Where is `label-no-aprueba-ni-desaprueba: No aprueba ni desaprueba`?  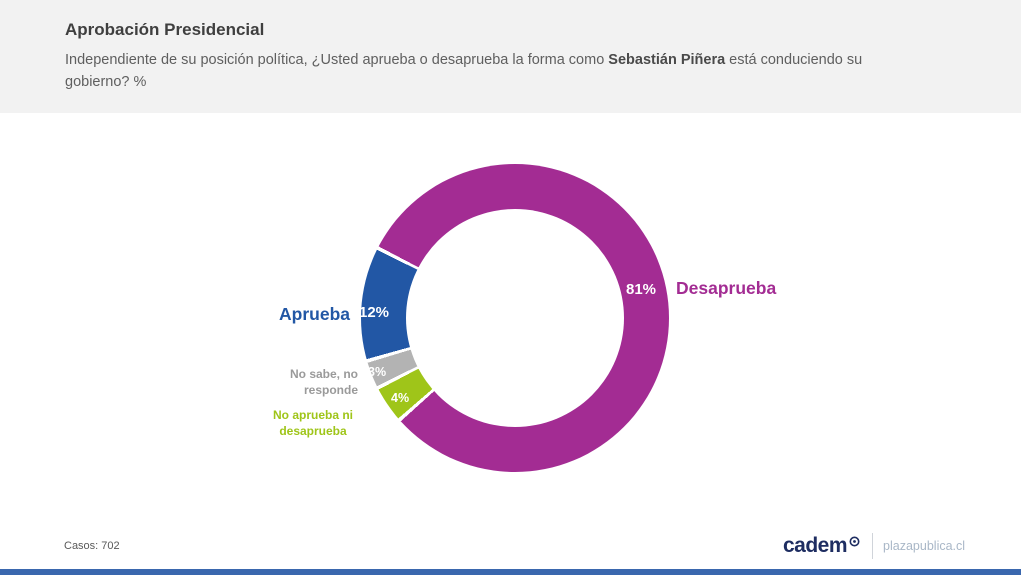
label-no-aprueba-ni-desaprueba: No aprueba ni desaprueba is located at coordinates (312, 423).